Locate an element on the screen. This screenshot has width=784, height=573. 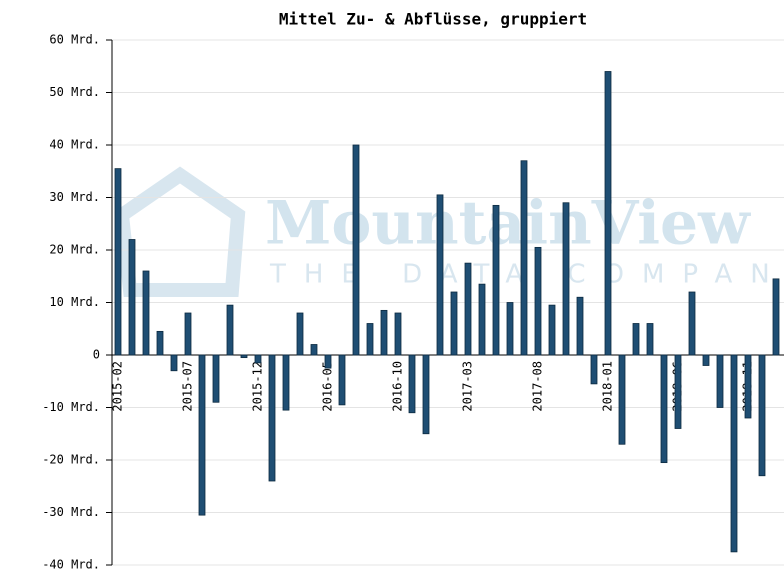
chart-title: Mittel Zu- & Abflüsse, gruppiert is located at coordinates (433, 19).